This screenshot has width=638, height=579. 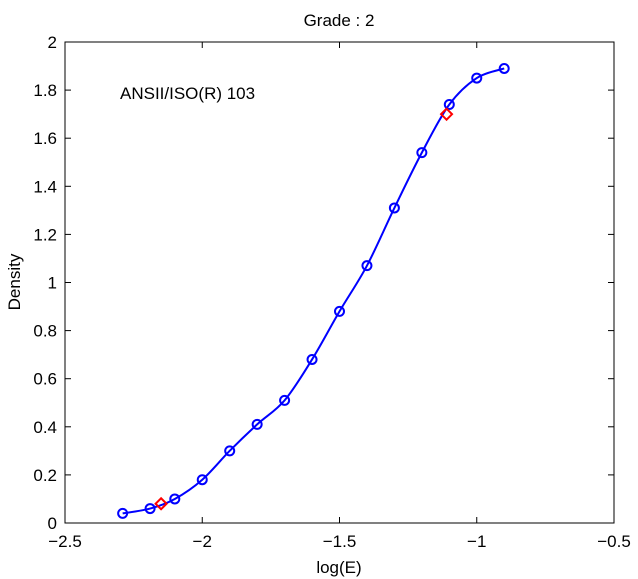 I want to click on y-tick-label: 0, so click(x=52, y=523).